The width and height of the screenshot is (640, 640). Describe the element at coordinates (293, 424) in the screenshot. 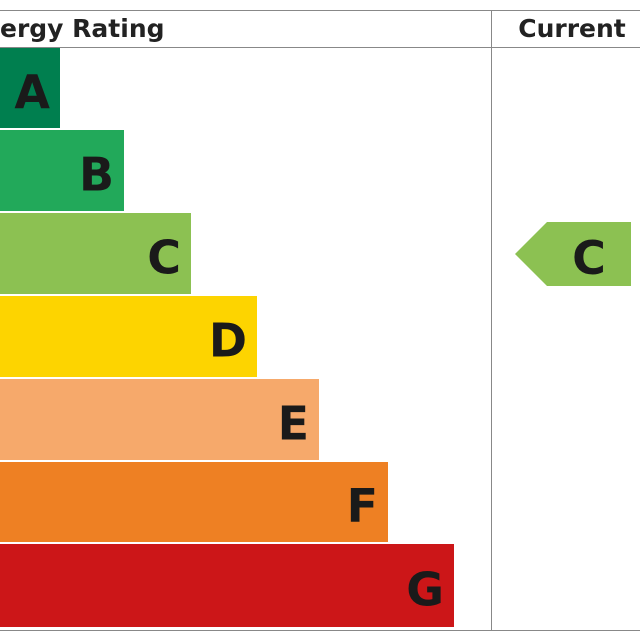

I see `band-letter: E` at that location.